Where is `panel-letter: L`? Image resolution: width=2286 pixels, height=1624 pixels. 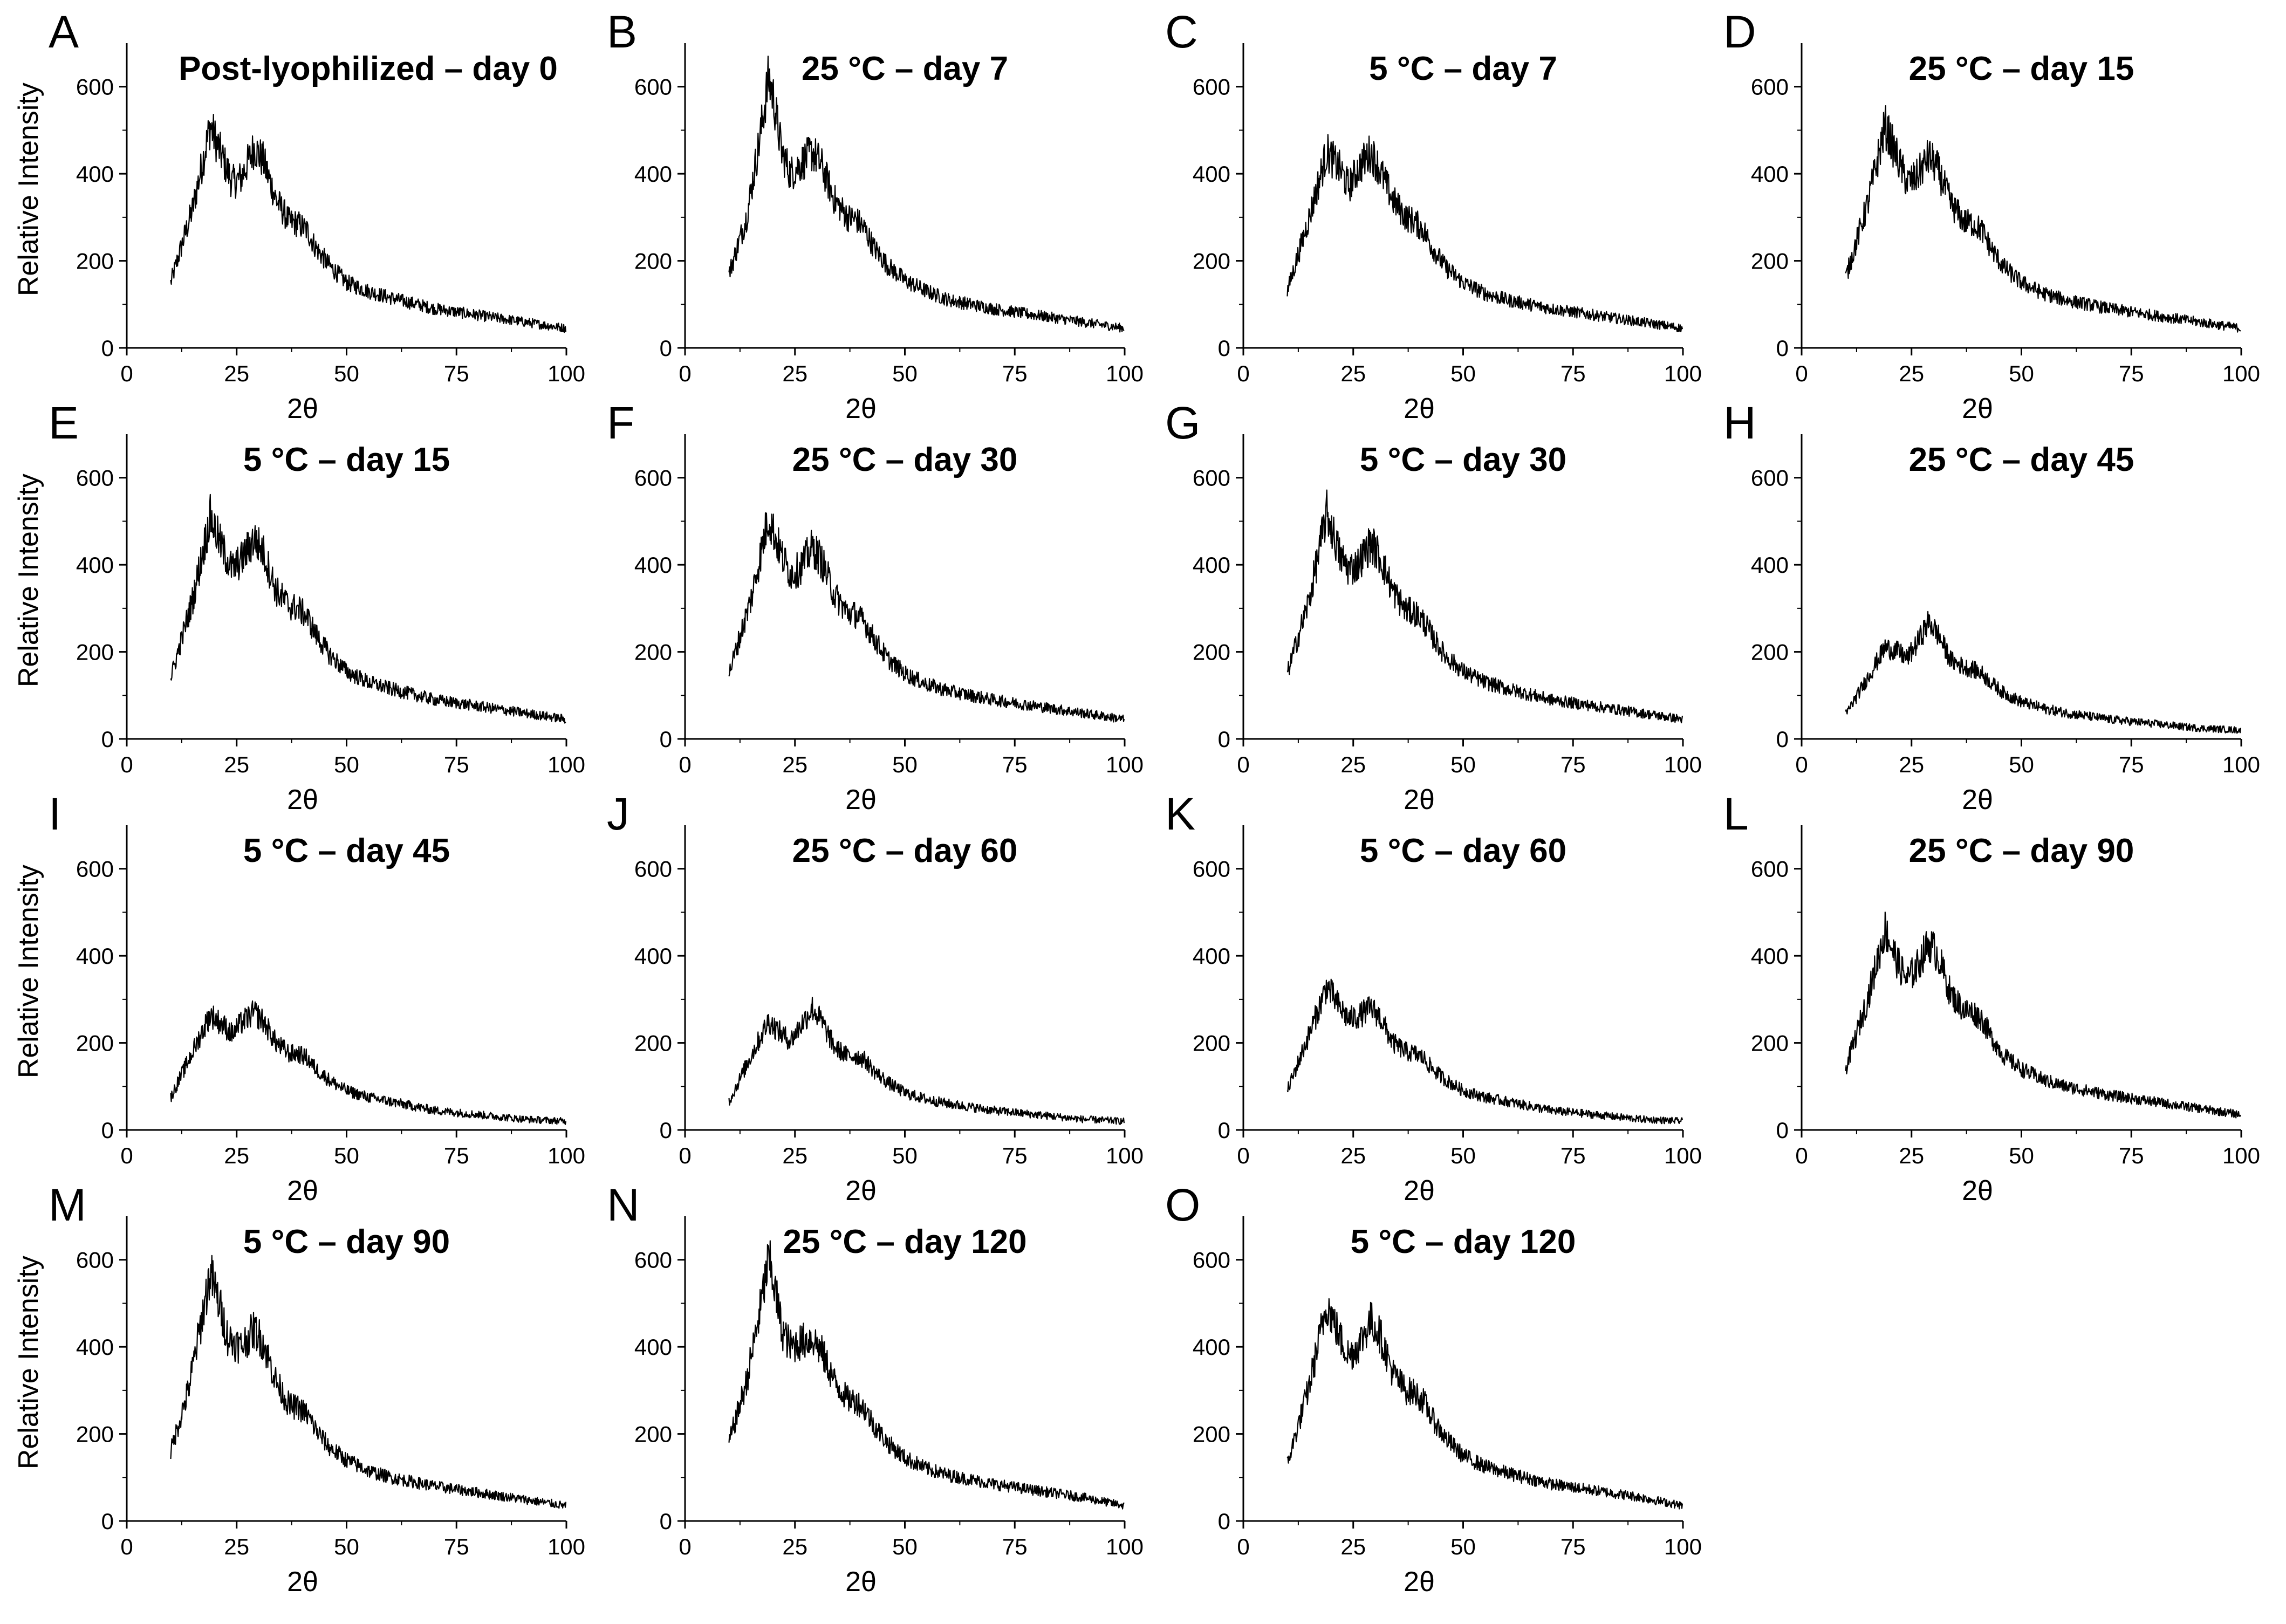 panel-letter: L is located at coordinates (1736, 814).